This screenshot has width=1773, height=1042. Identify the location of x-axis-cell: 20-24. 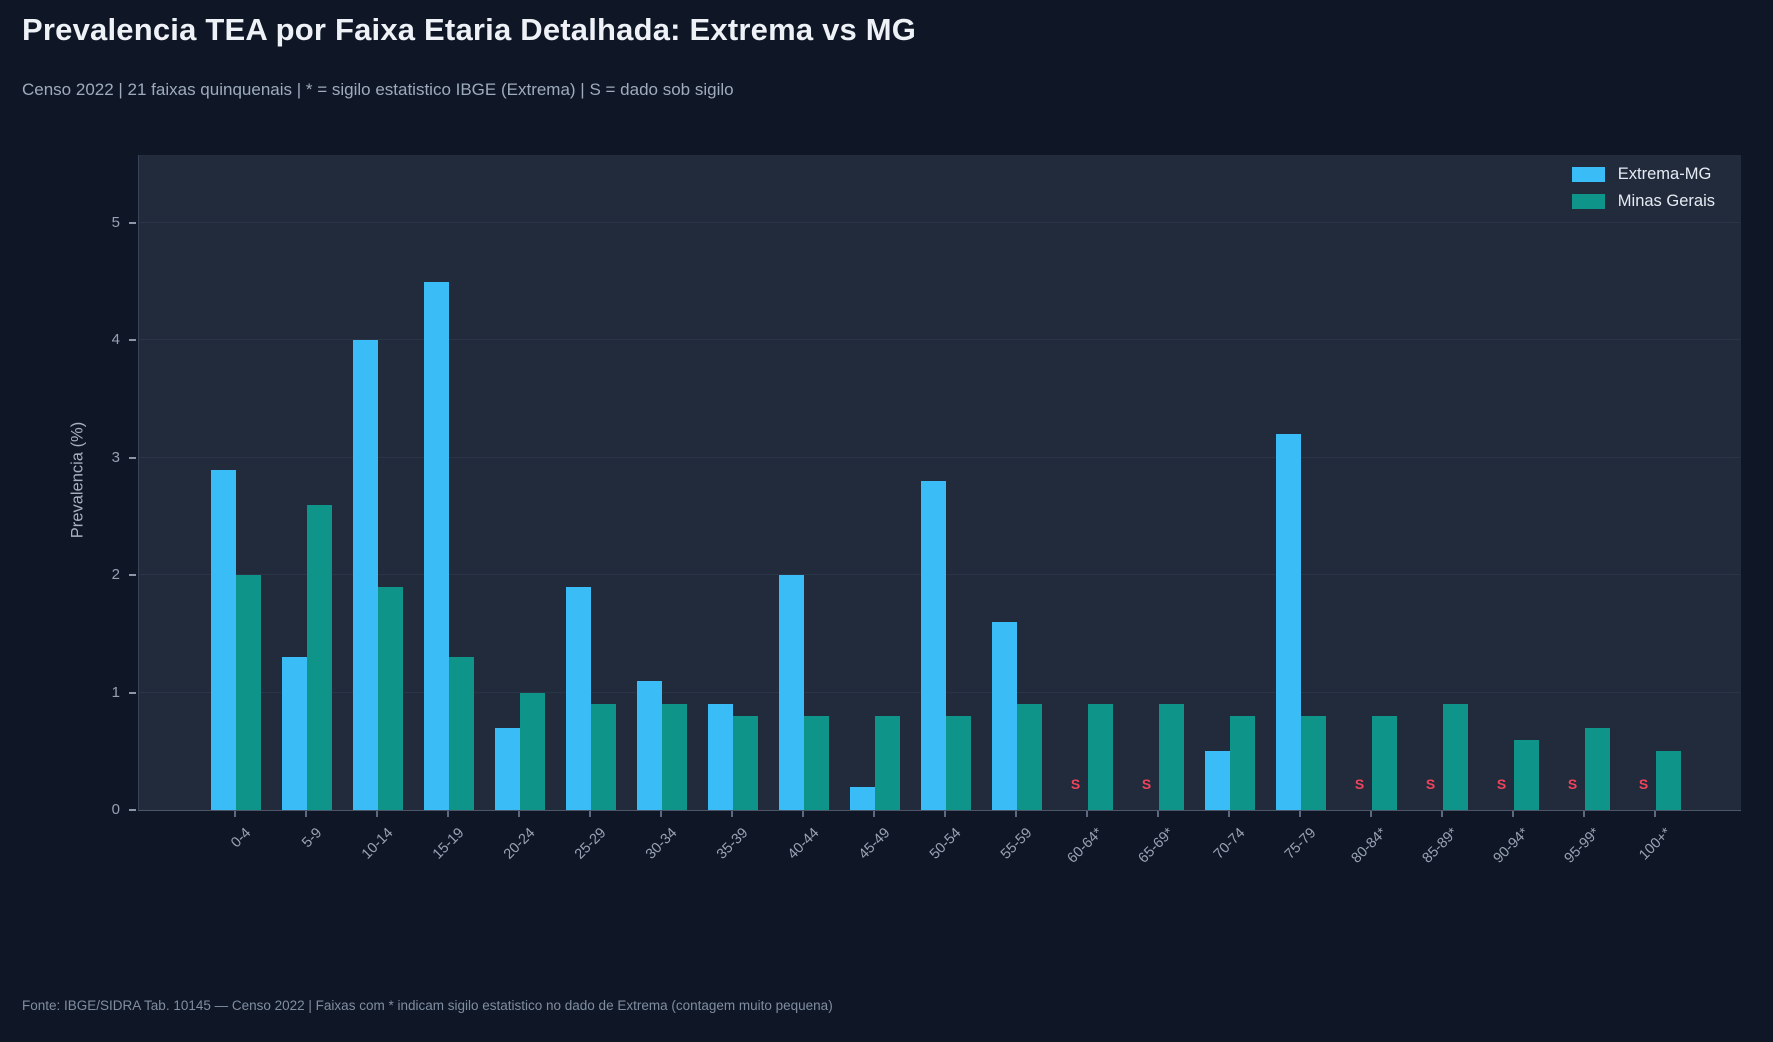
(519, 851).